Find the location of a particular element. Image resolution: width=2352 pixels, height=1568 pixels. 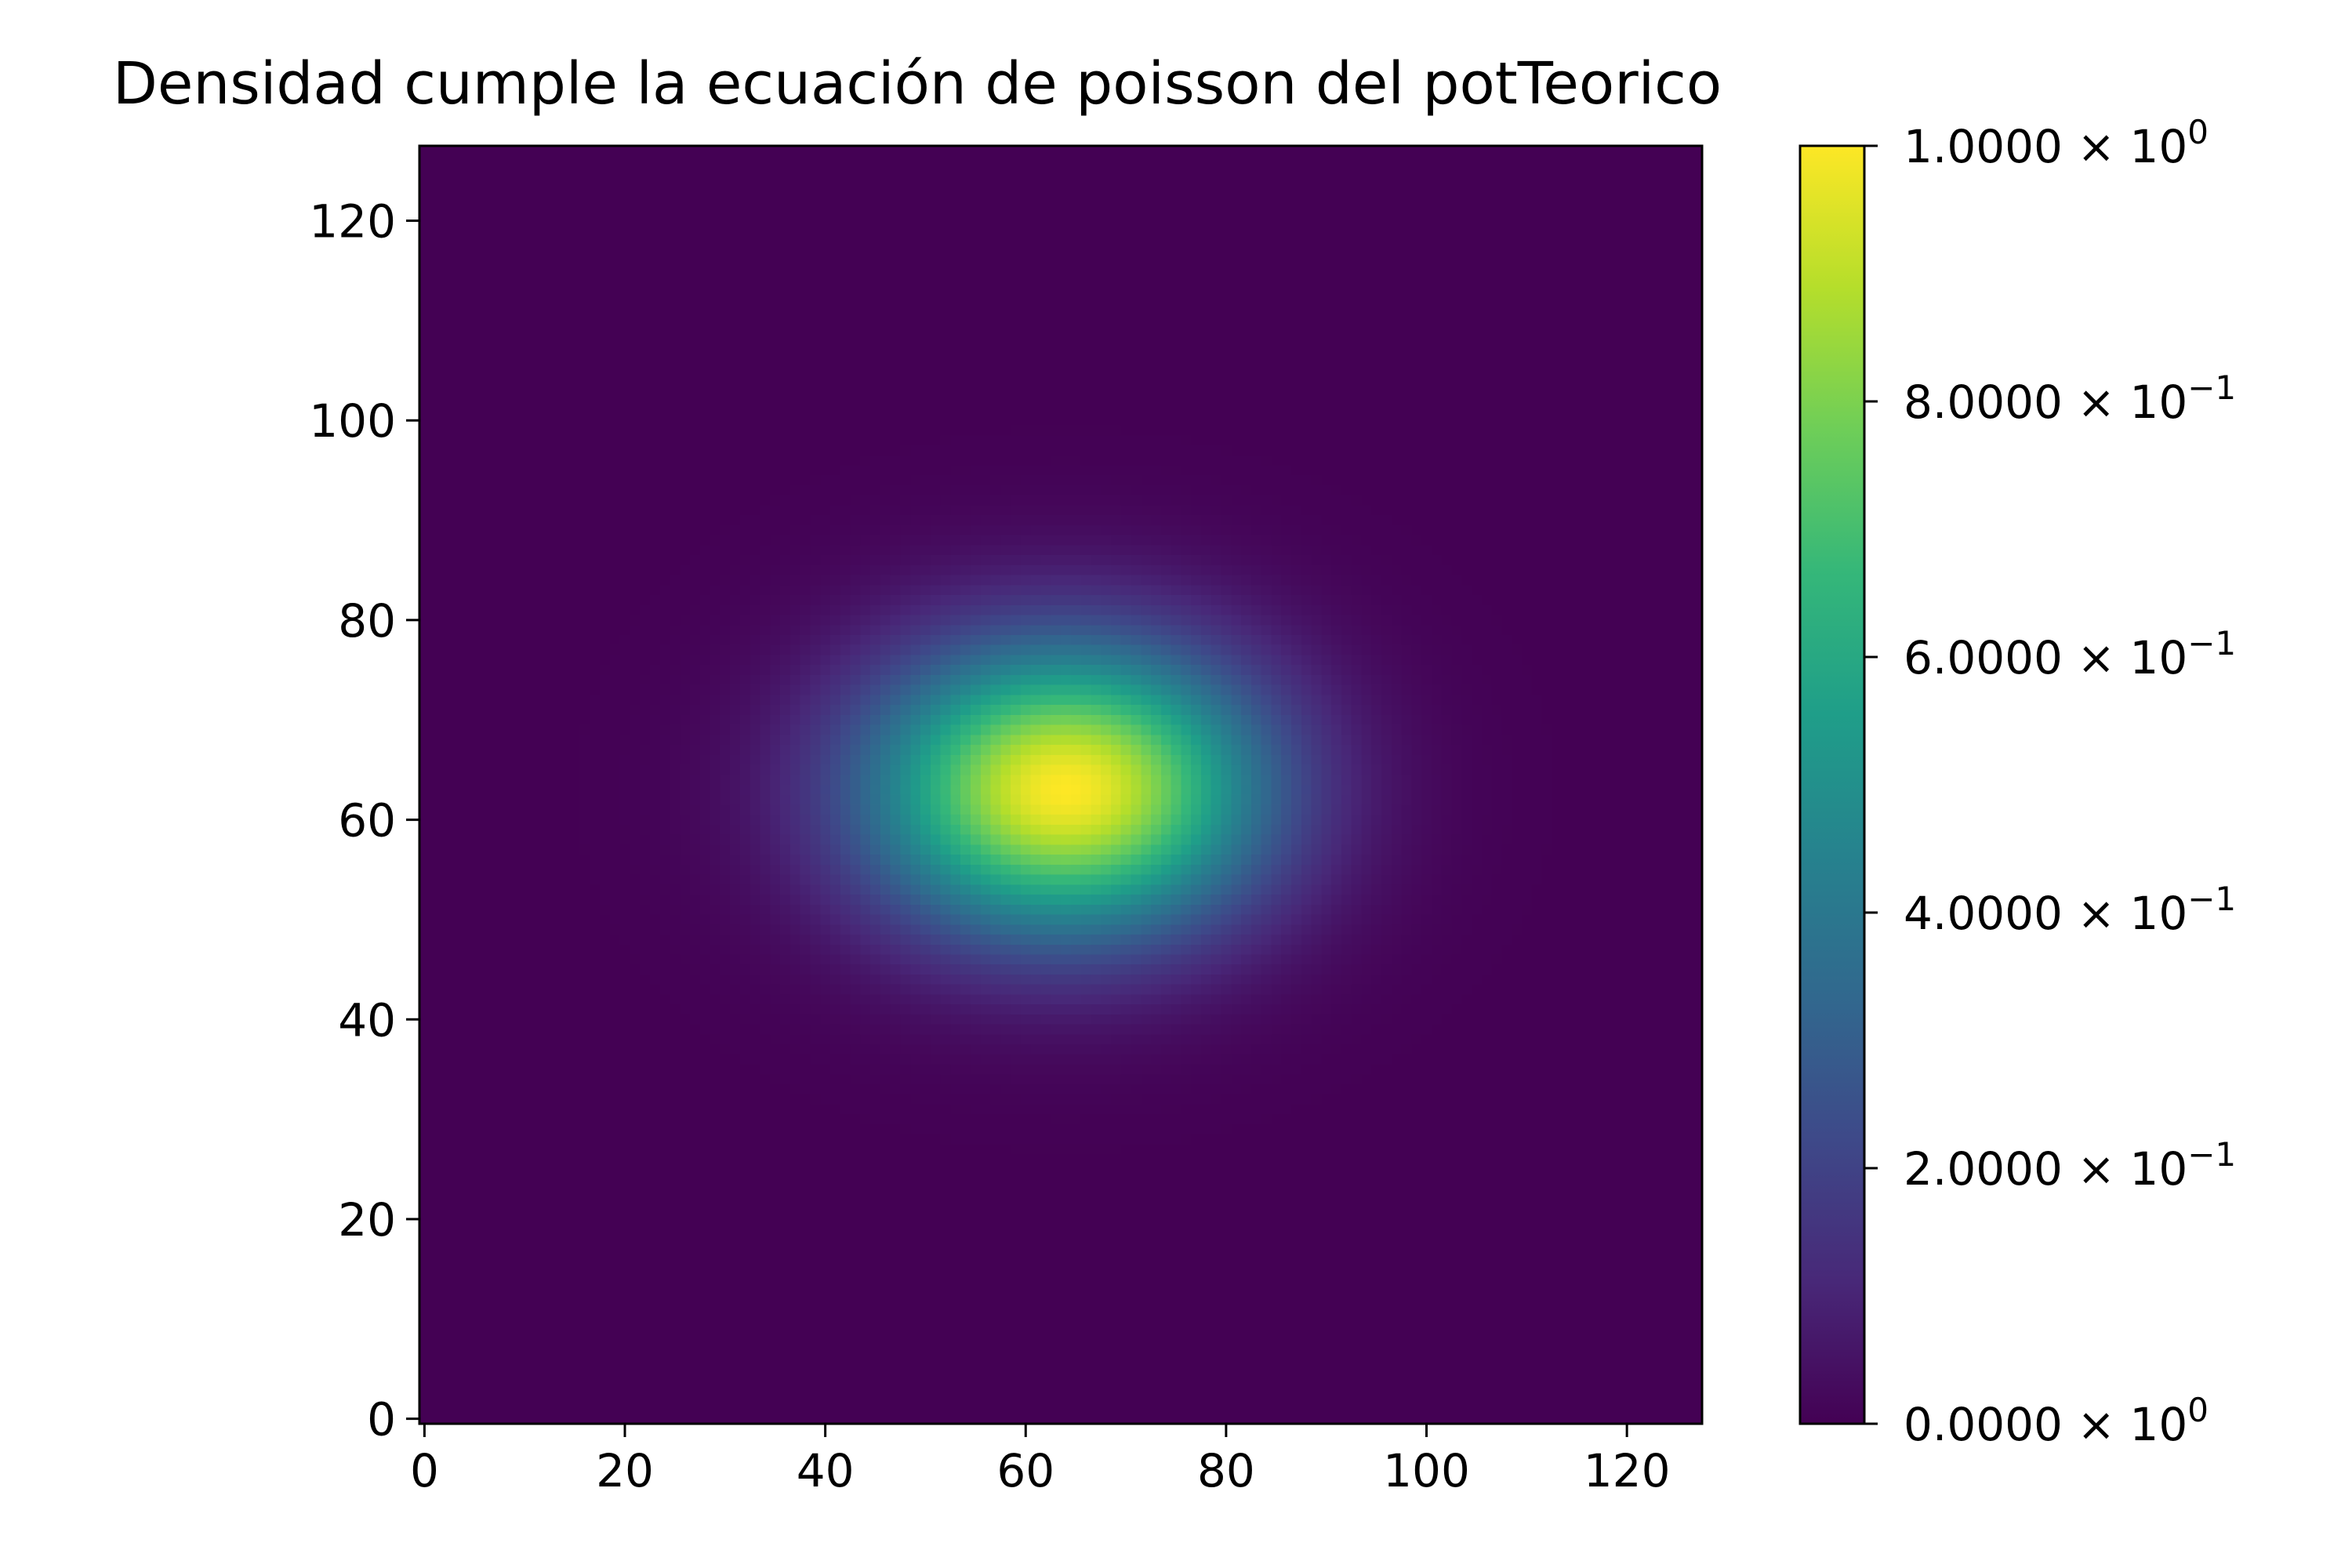

x-tick-label: 60 is located at coordinates (1025, 1470).